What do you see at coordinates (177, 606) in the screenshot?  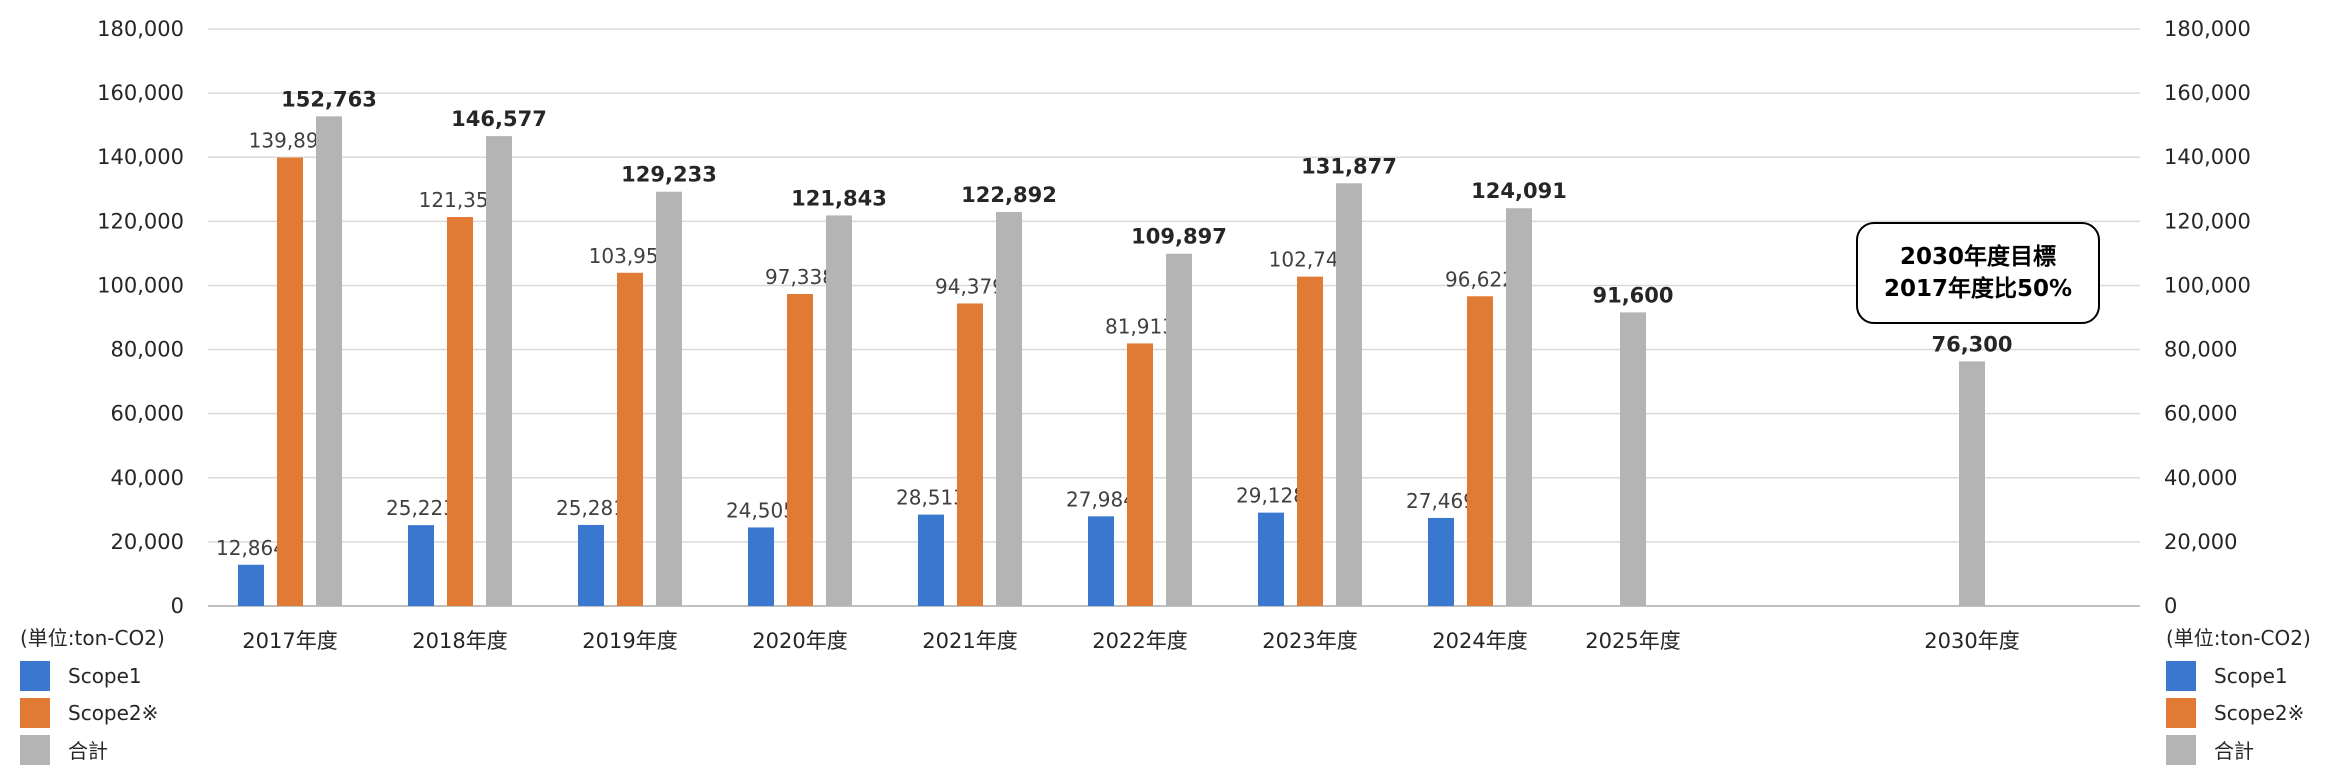 I see `y-tick-label-left: 0` at bounding box center [177, 606].